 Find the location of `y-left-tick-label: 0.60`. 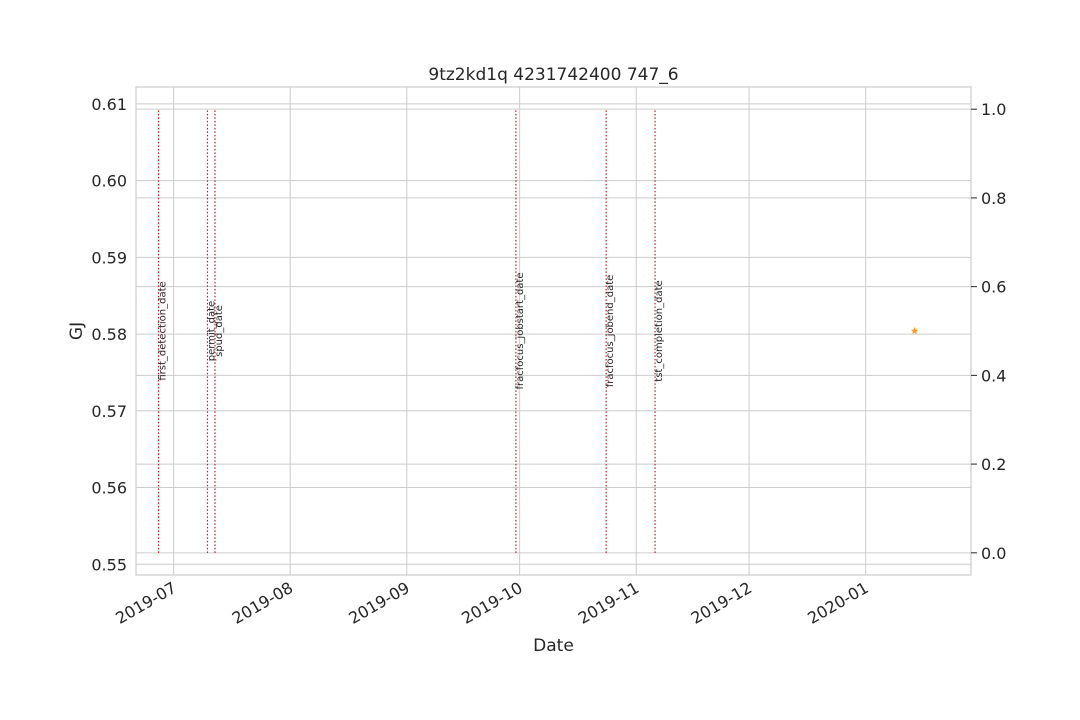

y-left-tick-label: 0.60 is located at coordinates (109, 181).